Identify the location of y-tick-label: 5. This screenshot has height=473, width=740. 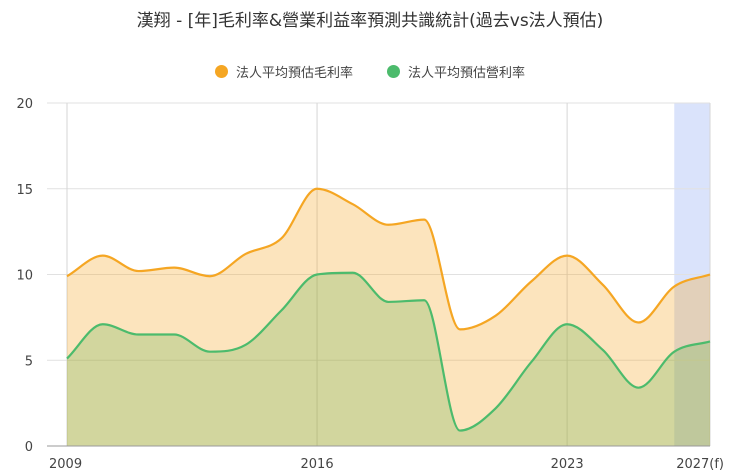
(29, 361).